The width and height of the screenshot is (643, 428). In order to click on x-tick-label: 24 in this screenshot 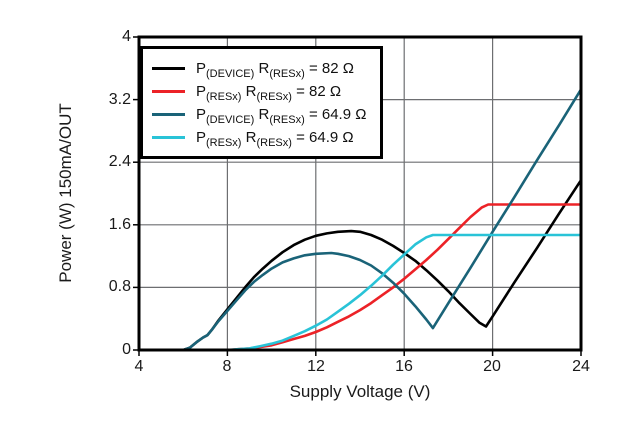, I will do `click(581, 366)`.